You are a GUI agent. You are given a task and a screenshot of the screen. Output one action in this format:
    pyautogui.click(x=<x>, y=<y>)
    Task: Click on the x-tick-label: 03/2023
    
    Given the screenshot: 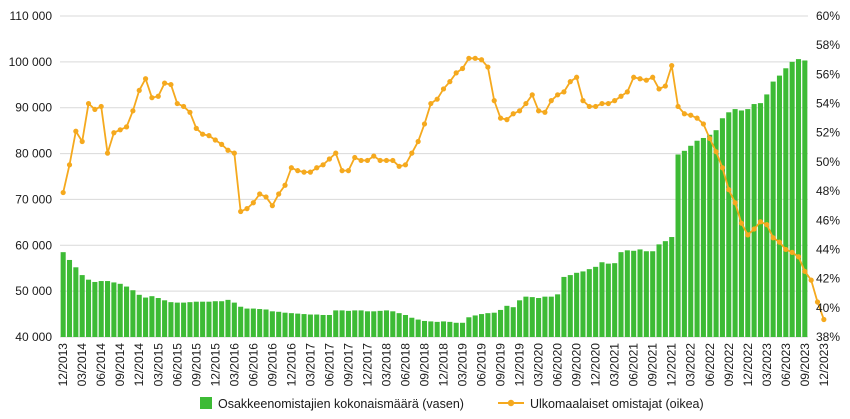 What is the action you would take?
    pyautogui.click(x=767, y=365)
    